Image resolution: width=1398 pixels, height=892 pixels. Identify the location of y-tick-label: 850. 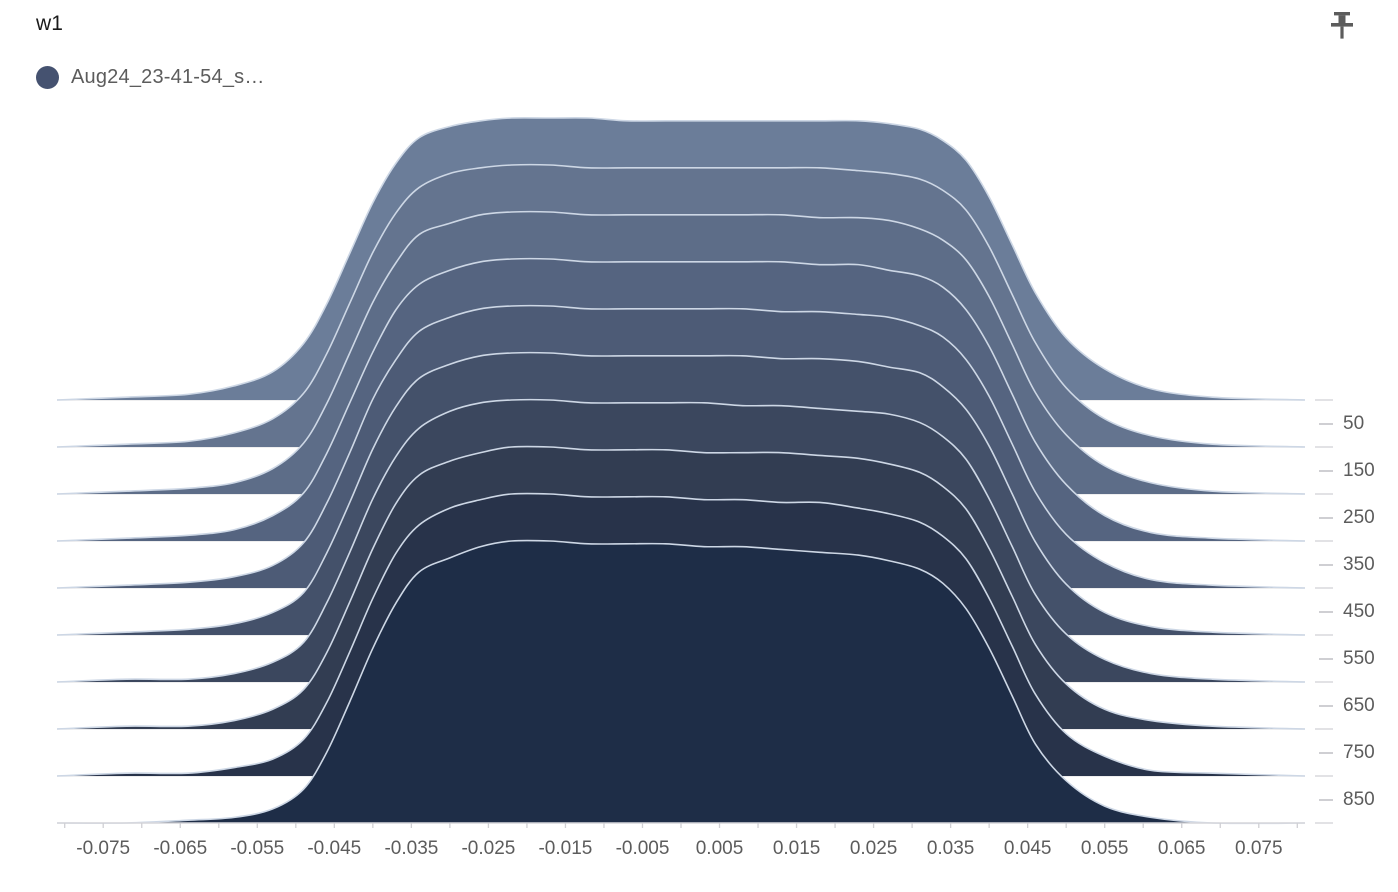
(1359, 799).